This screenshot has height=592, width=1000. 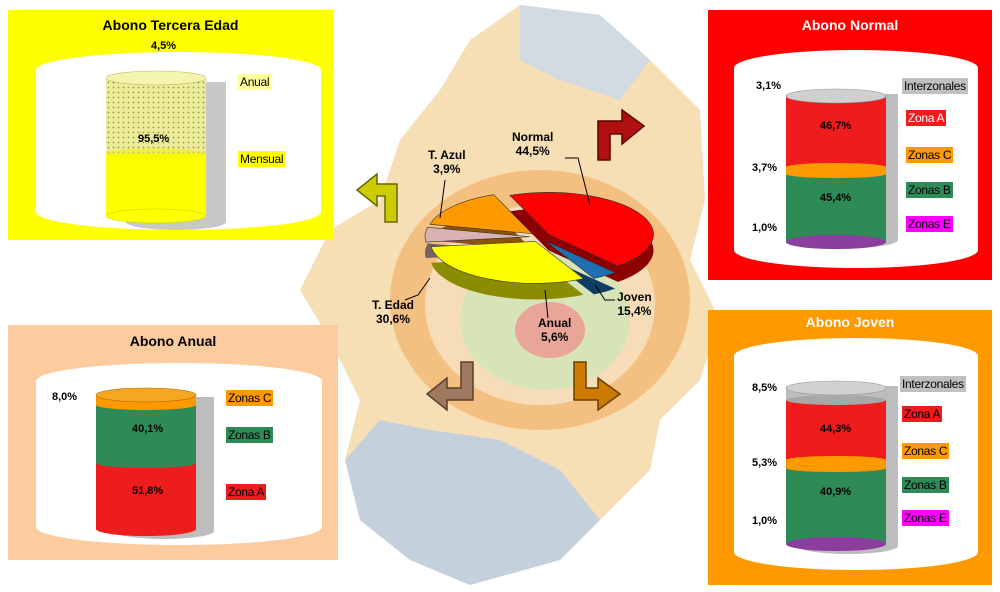 I want to click on legend-item: Anual, so click(x=255, y=82).